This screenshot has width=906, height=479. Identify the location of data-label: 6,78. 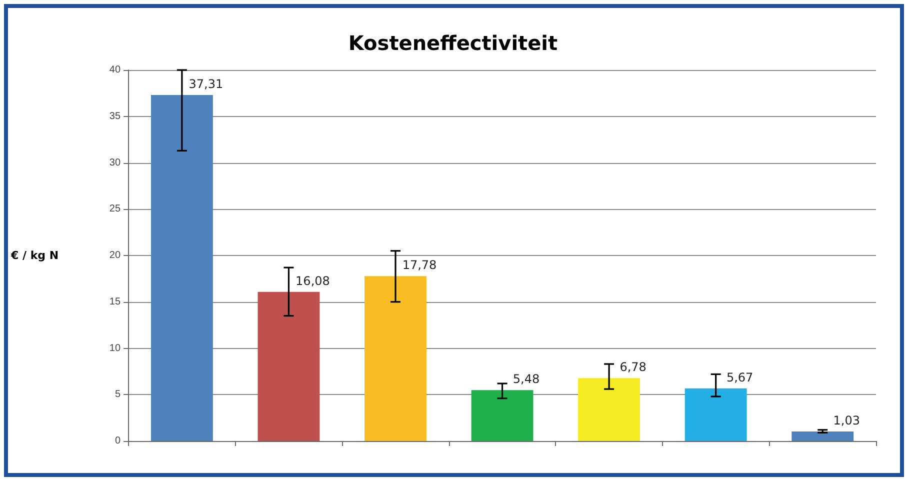
(633, 367).